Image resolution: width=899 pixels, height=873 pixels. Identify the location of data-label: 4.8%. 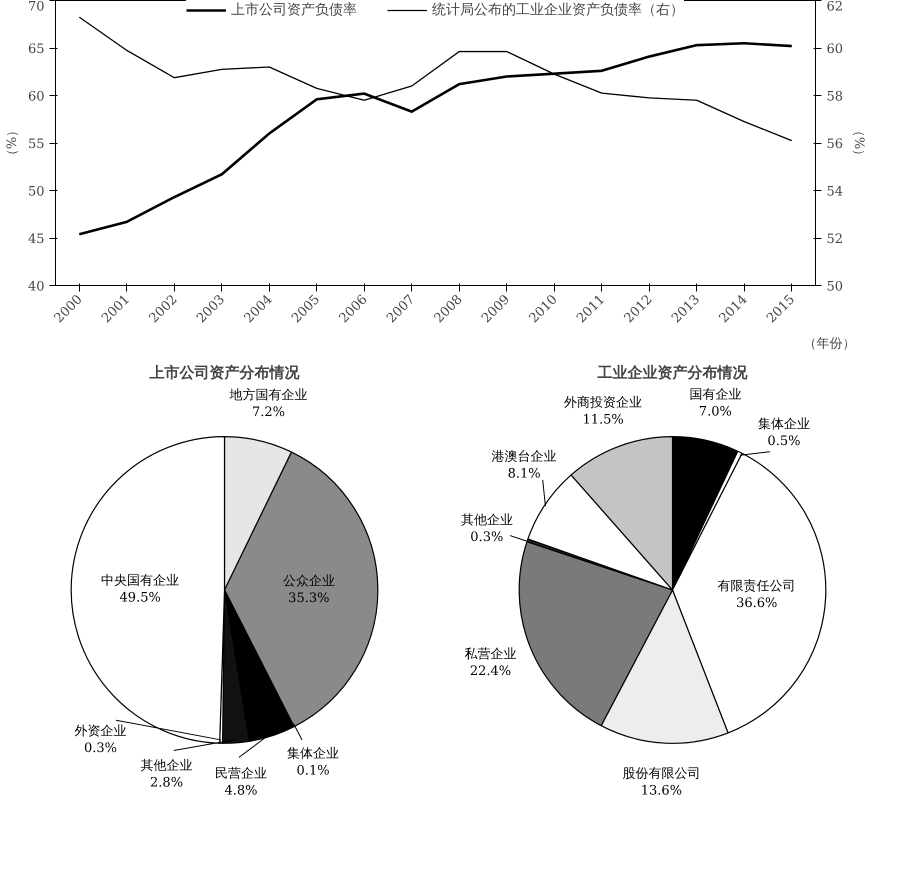
(241, 790).